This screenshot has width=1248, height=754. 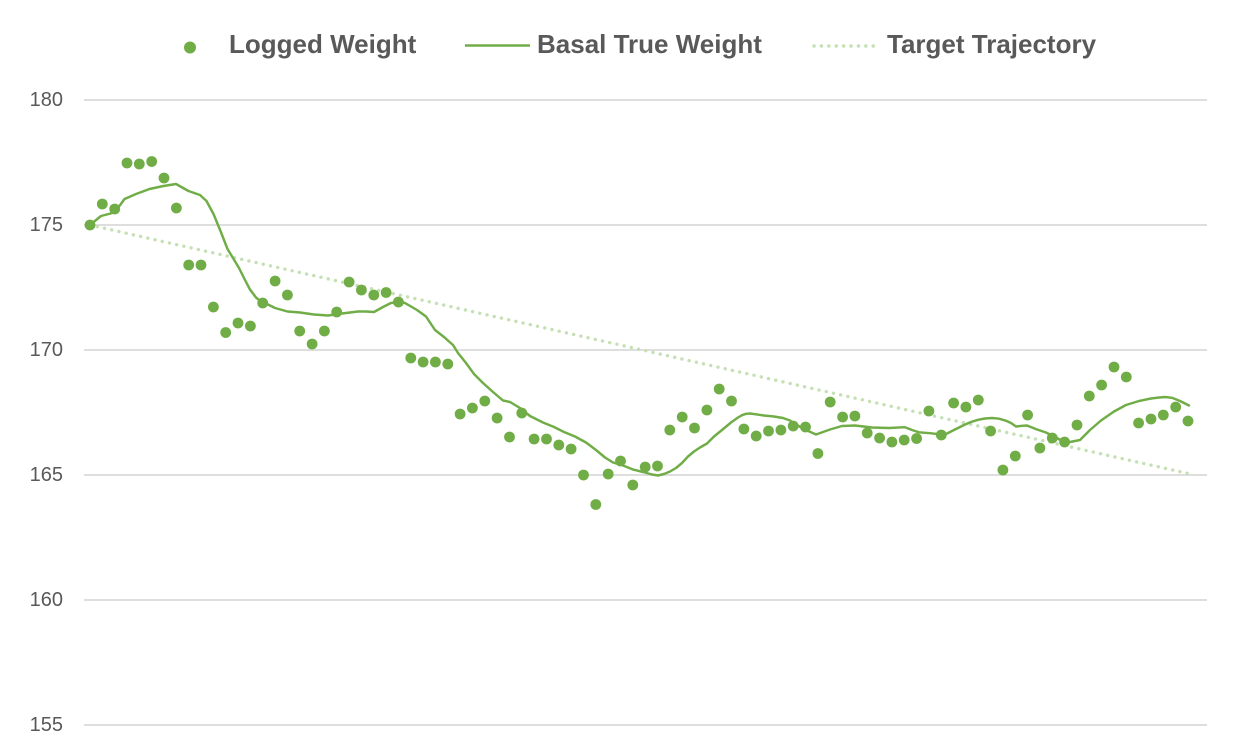 I want to click on svg-text: 175, so click(x=46, y=225).